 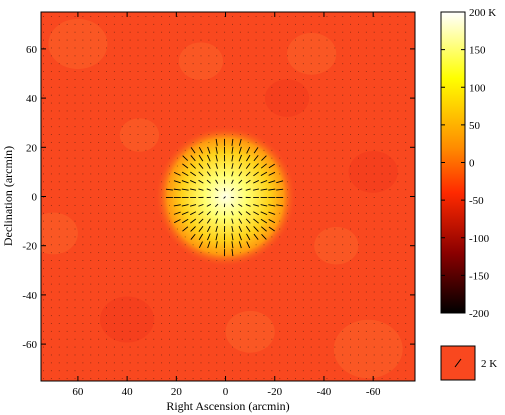 What do you see at coordinates (250, 331) in the screenshot?
I see `background-mottle` at bounding box center [250, 331].